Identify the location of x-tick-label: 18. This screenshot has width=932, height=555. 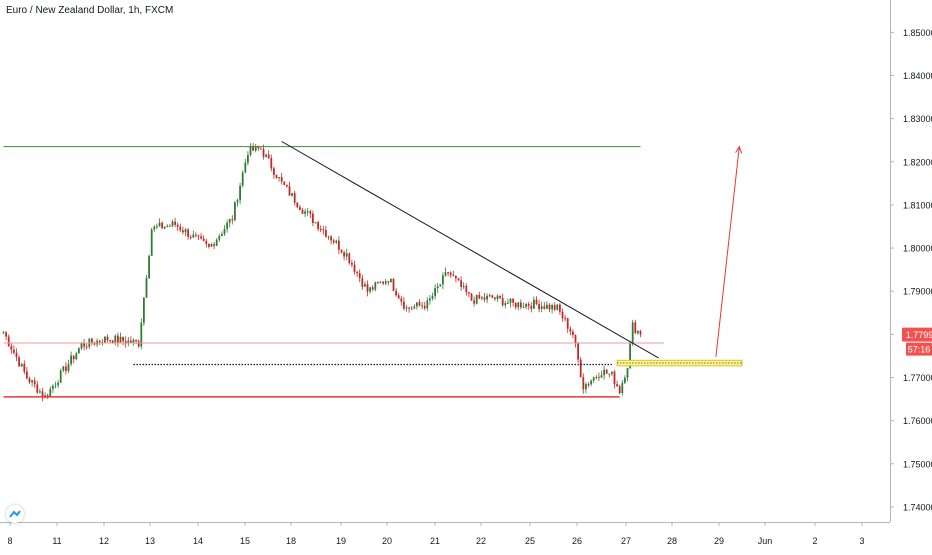
(291, 541).